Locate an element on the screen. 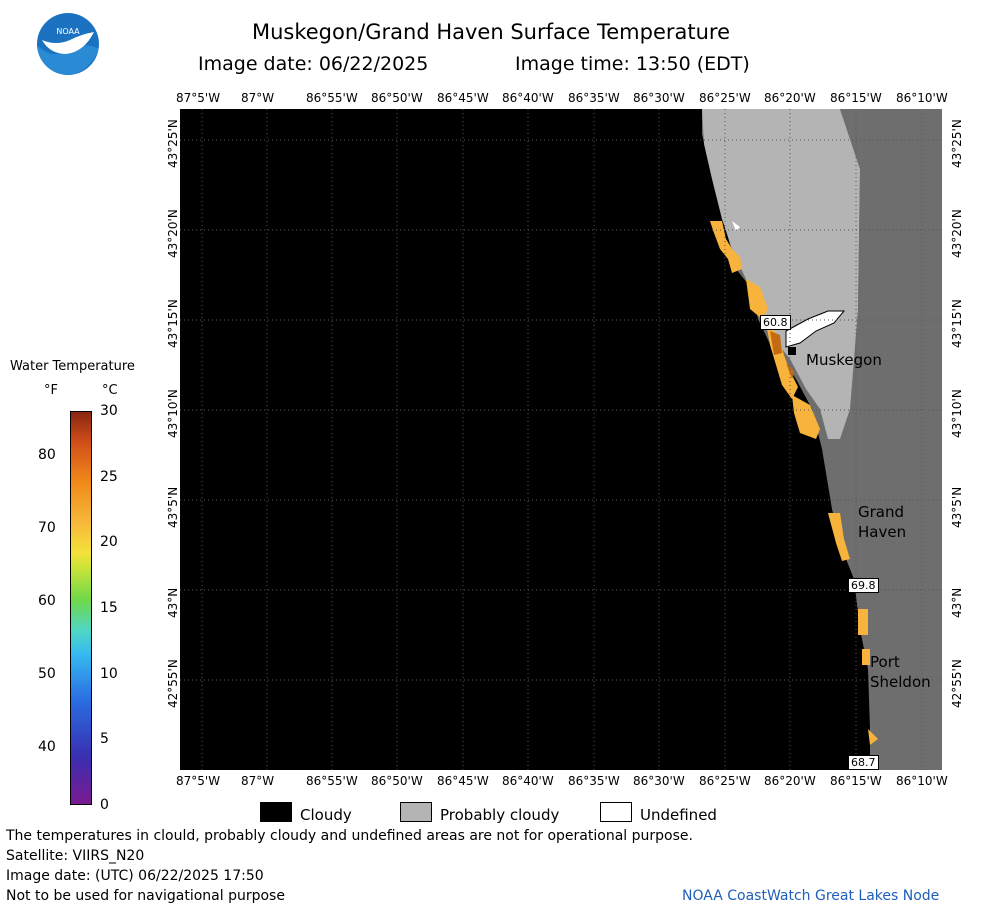  value-port-sheldon: 68.7 is located at coordinates (863, 762).